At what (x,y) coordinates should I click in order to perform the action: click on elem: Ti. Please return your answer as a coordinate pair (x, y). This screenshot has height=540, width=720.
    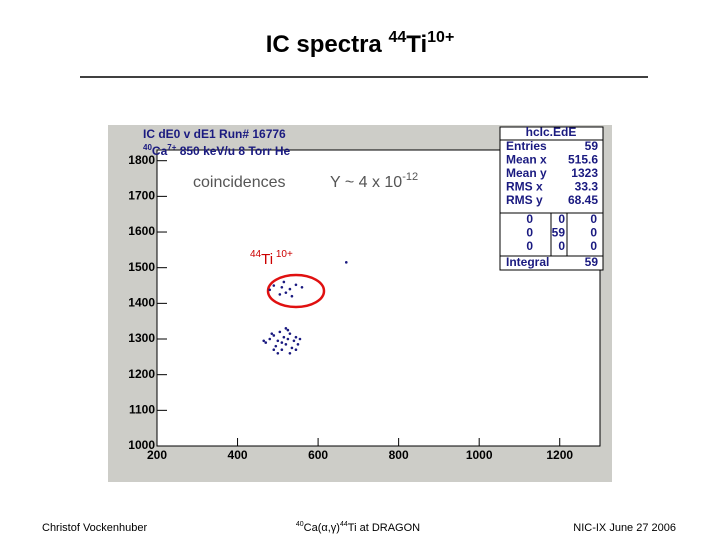
    Looking at the image, I should click on (267, 259).